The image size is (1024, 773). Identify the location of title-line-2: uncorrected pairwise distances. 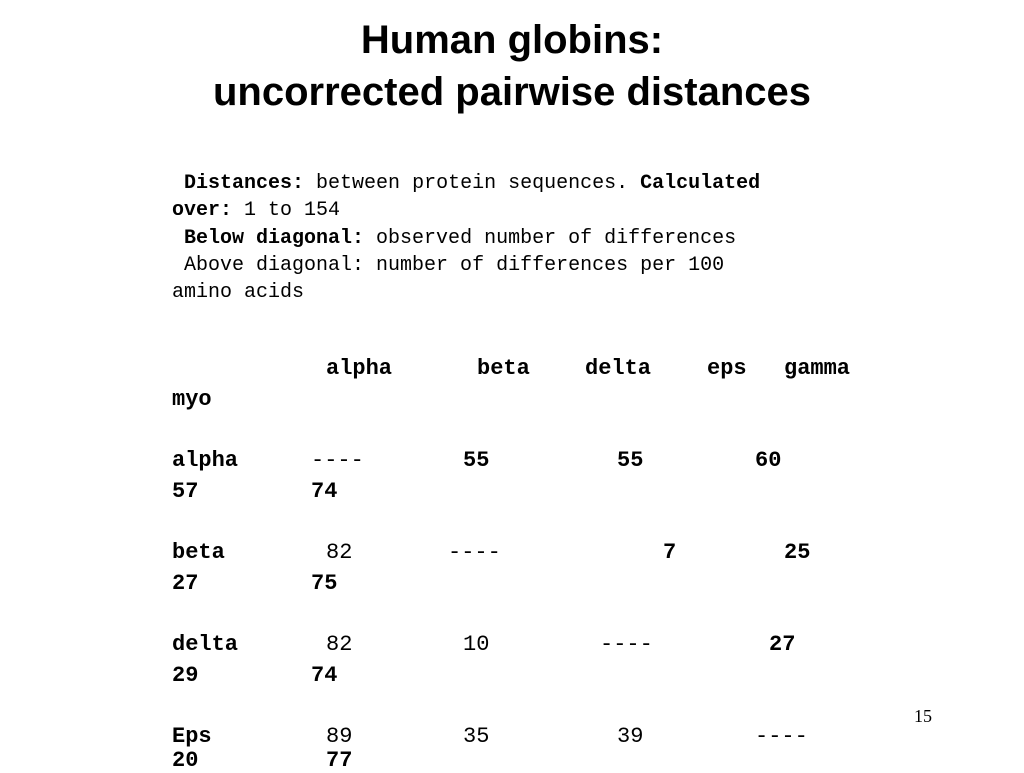
(511, 92).